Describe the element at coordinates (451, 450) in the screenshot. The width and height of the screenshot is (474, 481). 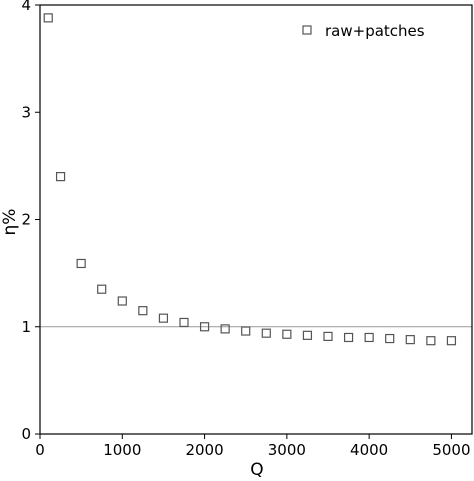
I see `x-tick-label: 5000` at that location.